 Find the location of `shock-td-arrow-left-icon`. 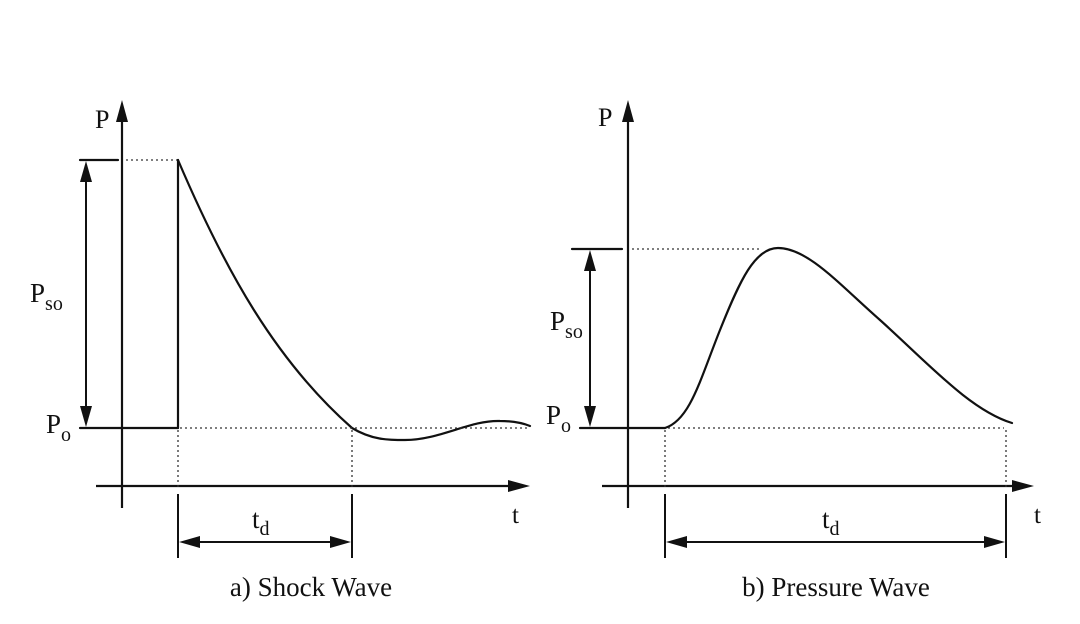

shock-td-arrow-left-icon is located at coordinates (189, 542).